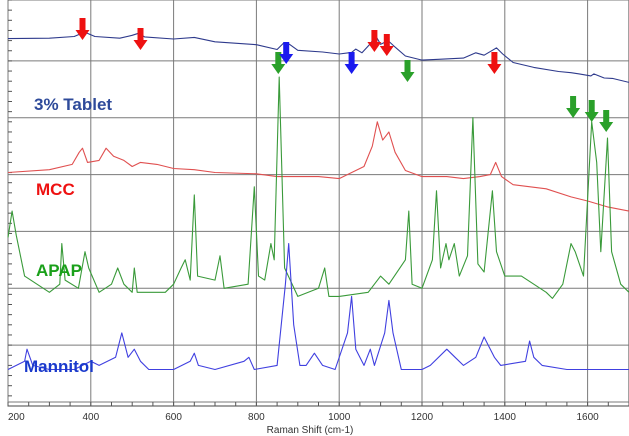  What do you see at coordinates (68, 235) in the screenshot?
I see `series-labels: 3% Tablet MCC APAP Mannitol` at bounding box center [68, 235].